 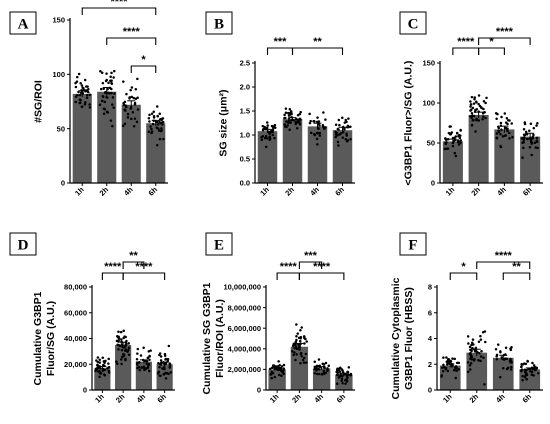 What do you see at coordinates (430, 338) in the screenshot?
I see `y-tick-label: 4` at bounding box center [430, 338].